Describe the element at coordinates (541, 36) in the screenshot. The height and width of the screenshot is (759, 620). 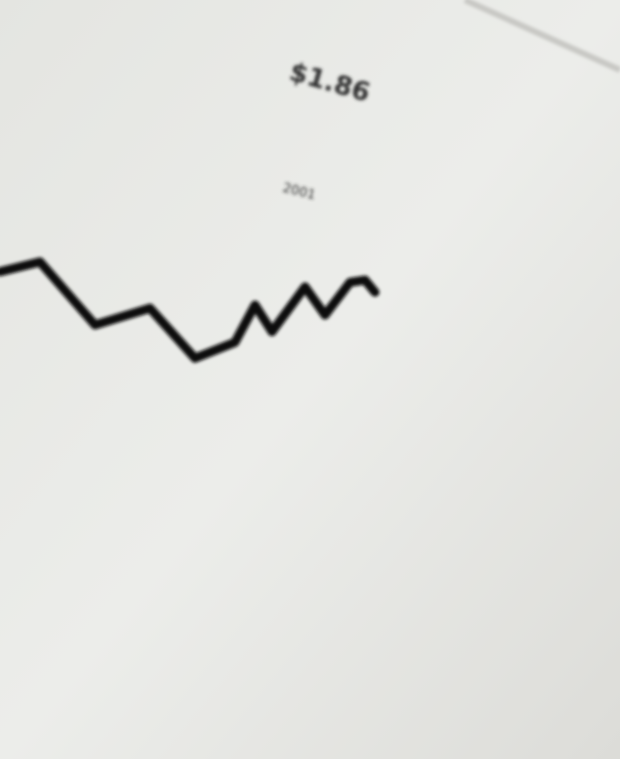
I see `page-edge` at that location.